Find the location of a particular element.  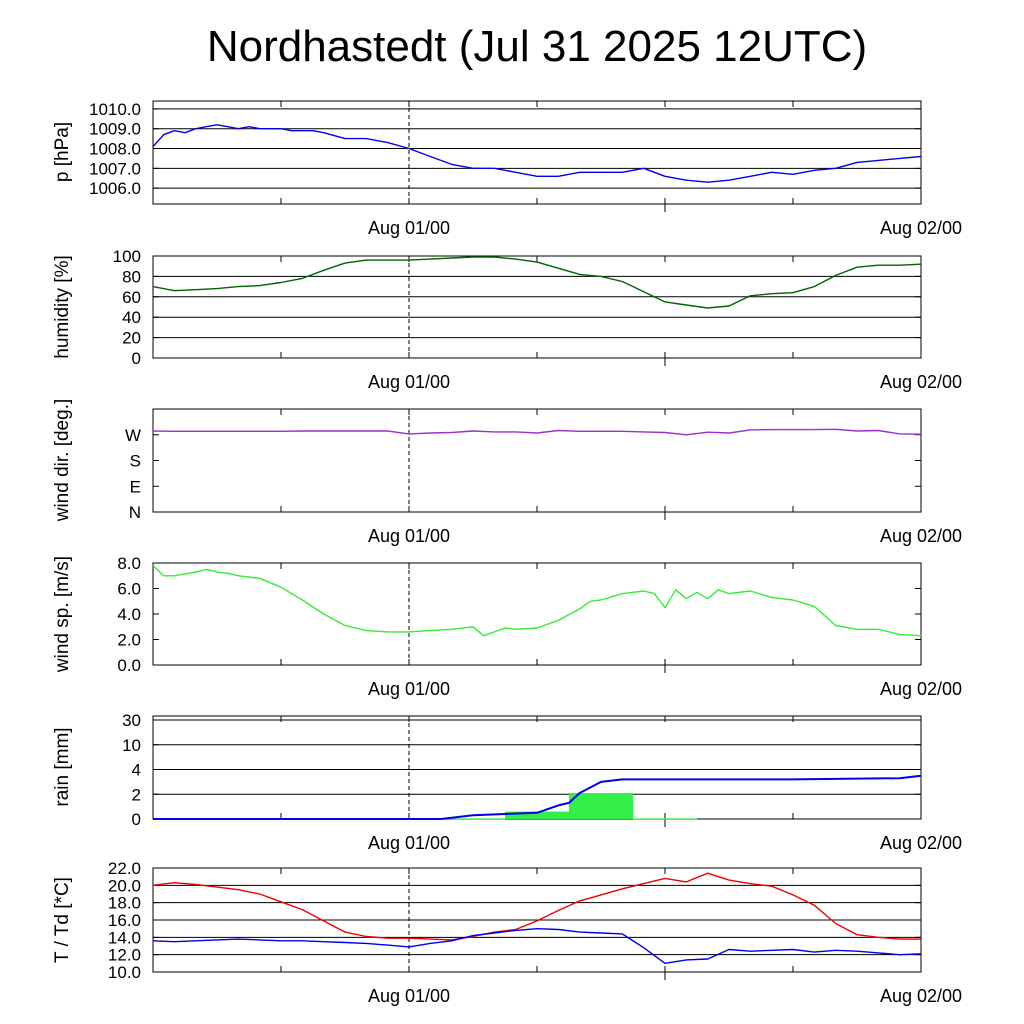

y-tick-label: 80 is located at coordinates (131, 276).